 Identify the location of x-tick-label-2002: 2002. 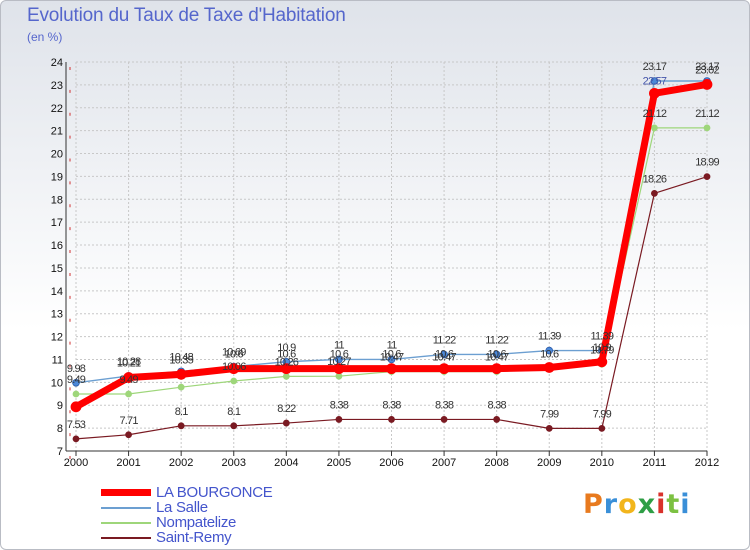
(181, 463).